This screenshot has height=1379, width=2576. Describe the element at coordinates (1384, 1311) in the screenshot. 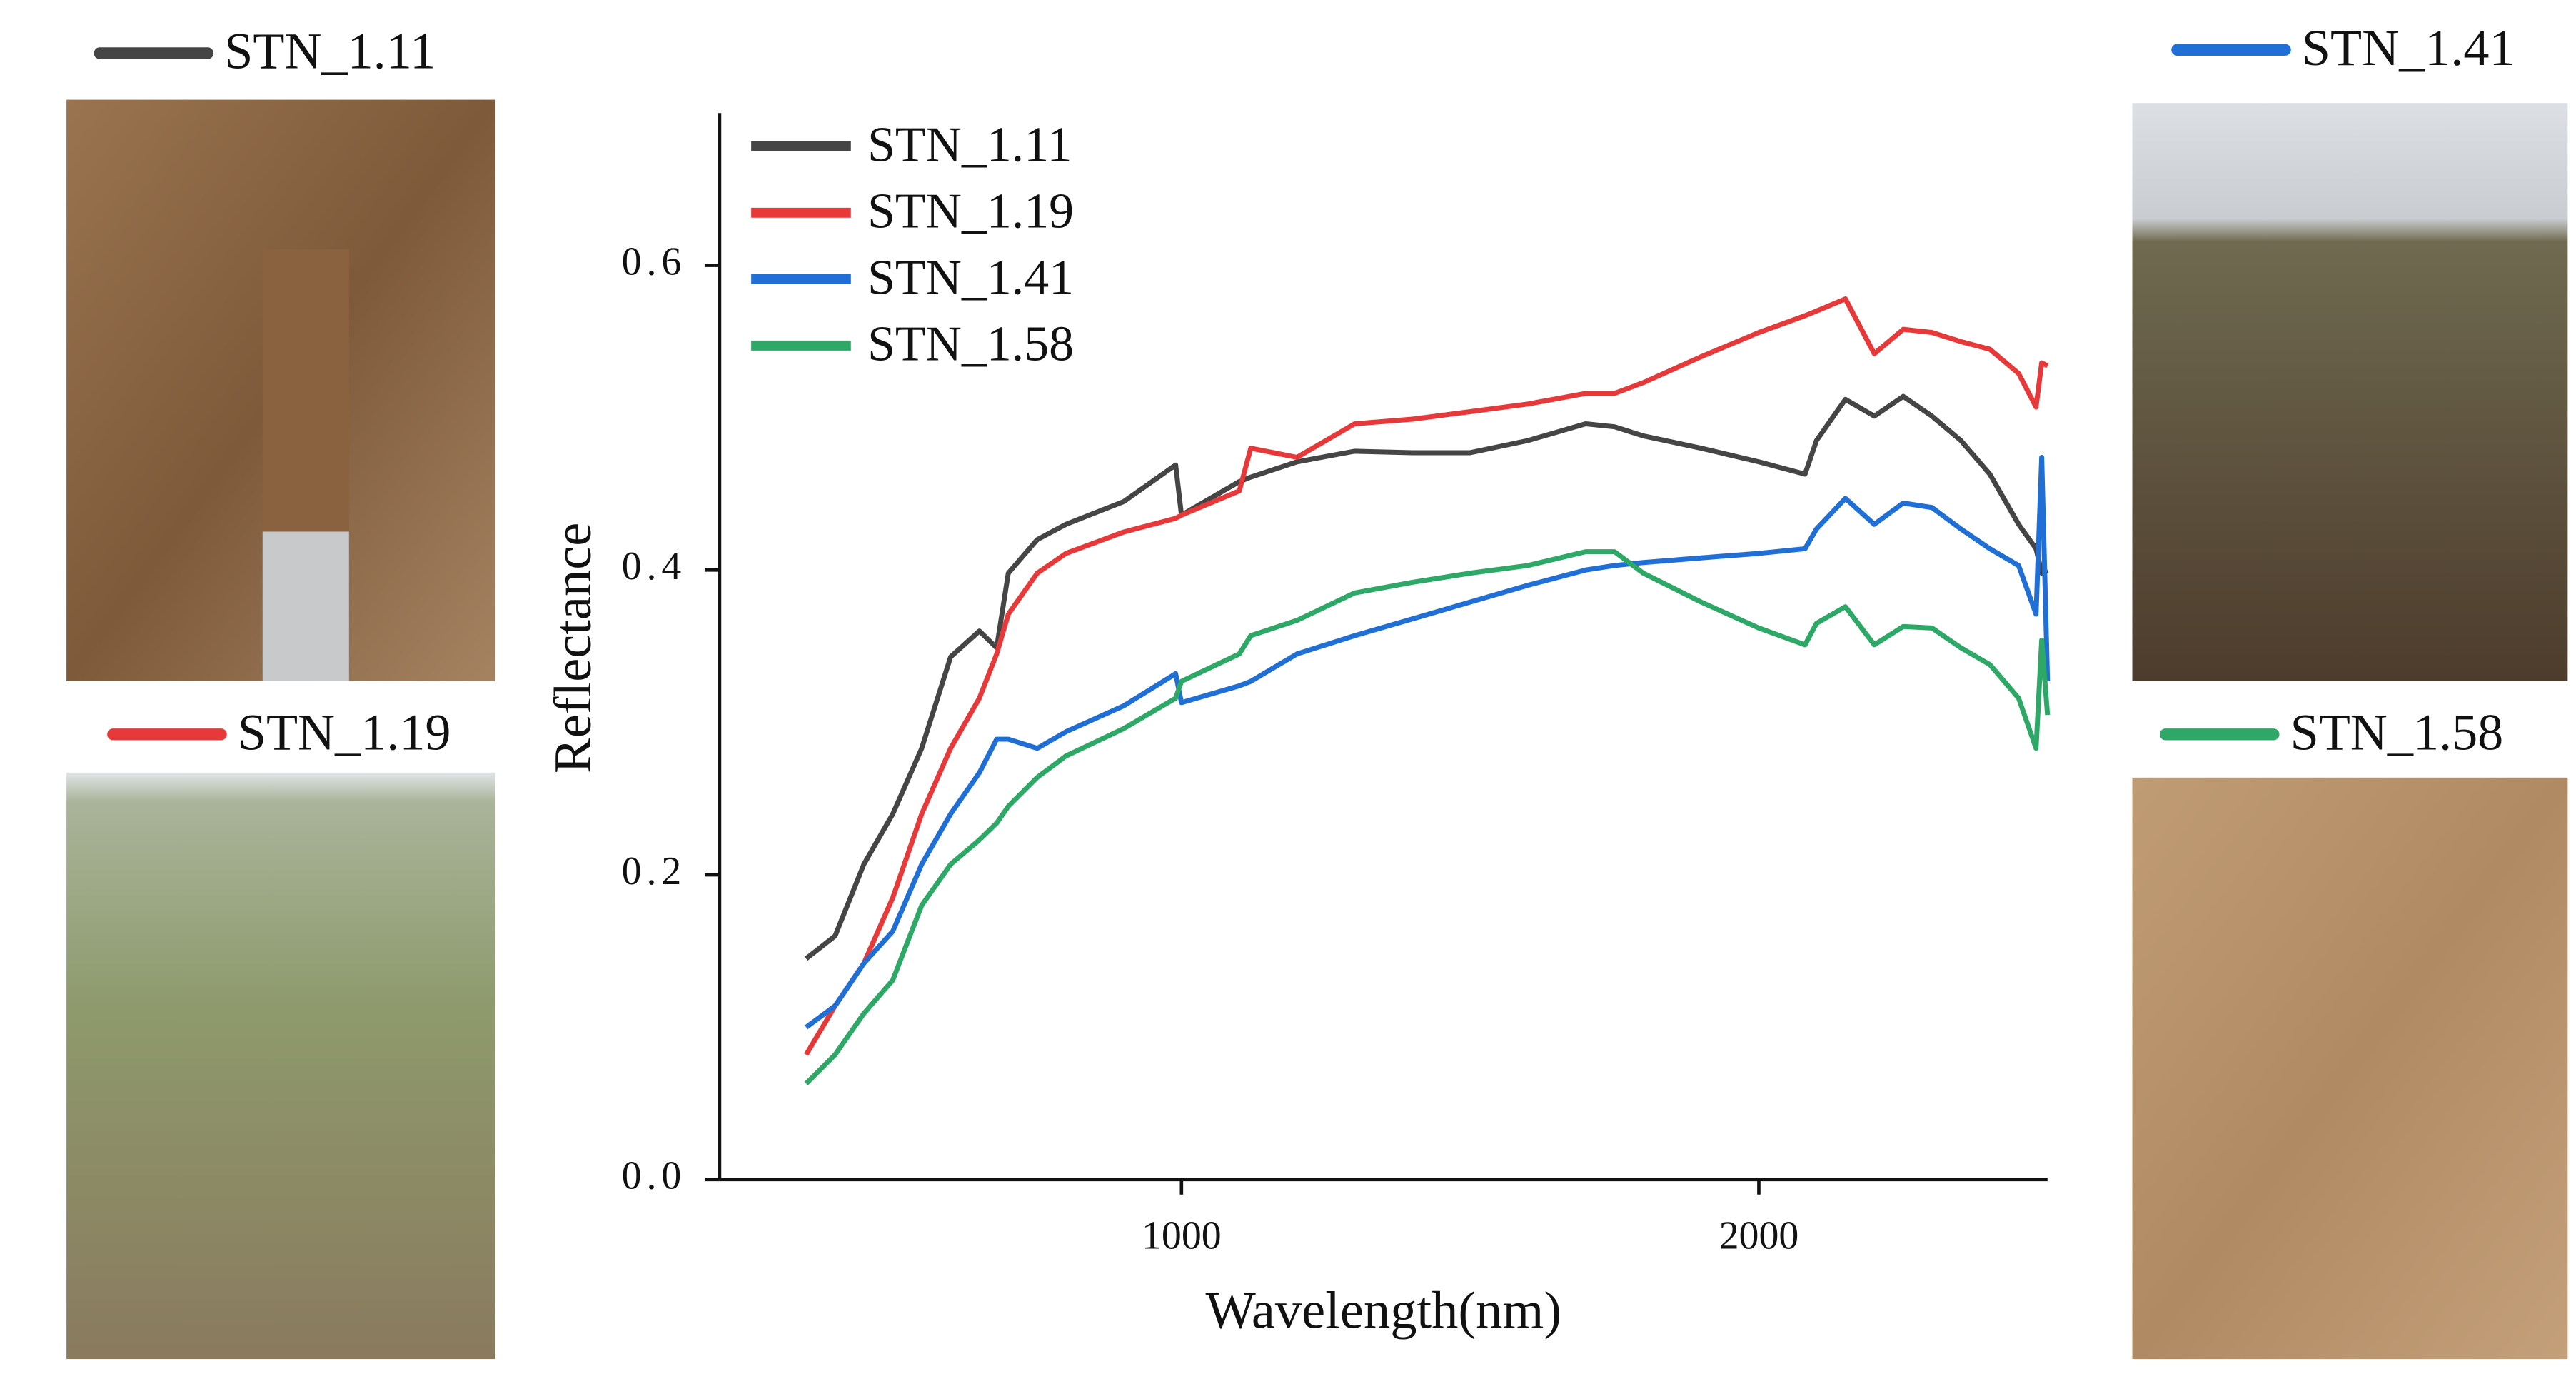

I see `x-axis-label: Wavelength(nm)` at that location.